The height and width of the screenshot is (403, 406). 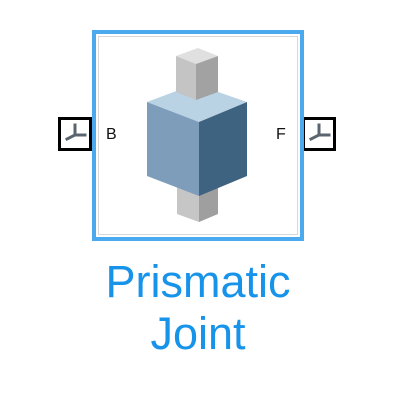 What do you see at coordinates (198, 281) in the screenshot?
I see `block-name-line1: Prismatic` at bounding box center [198, 281].